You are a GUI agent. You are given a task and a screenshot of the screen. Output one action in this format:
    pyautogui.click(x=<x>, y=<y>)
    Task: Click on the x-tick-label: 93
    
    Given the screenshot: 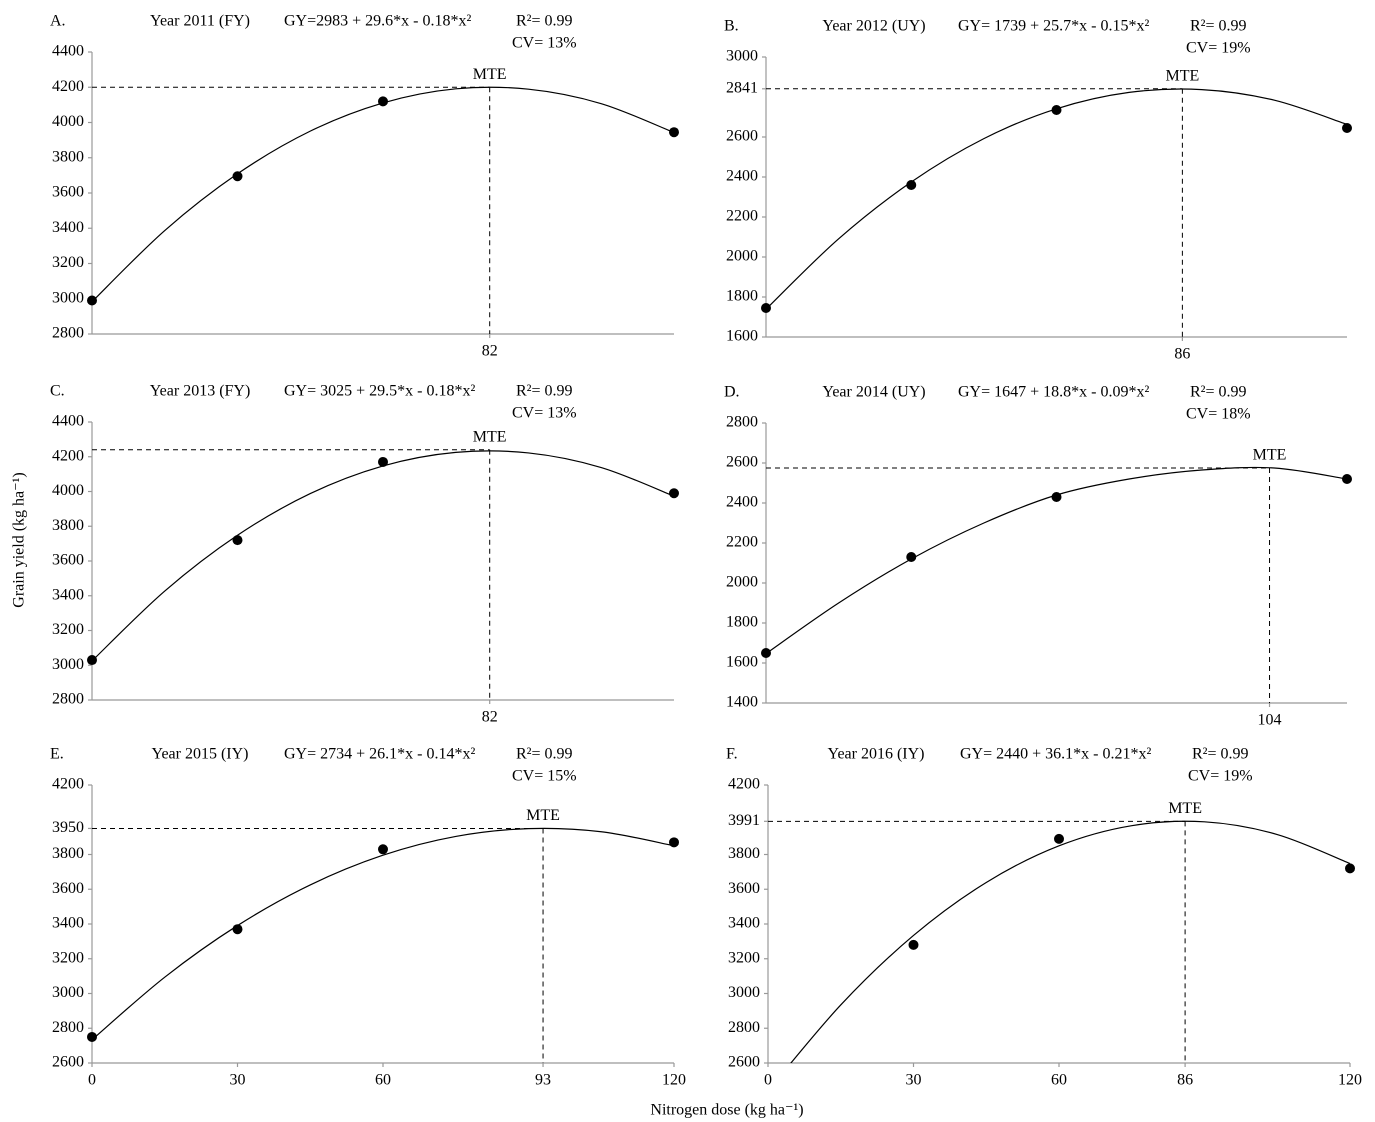 What is the action you would take?
    pyautogui.click(x=543, y=1080)
    